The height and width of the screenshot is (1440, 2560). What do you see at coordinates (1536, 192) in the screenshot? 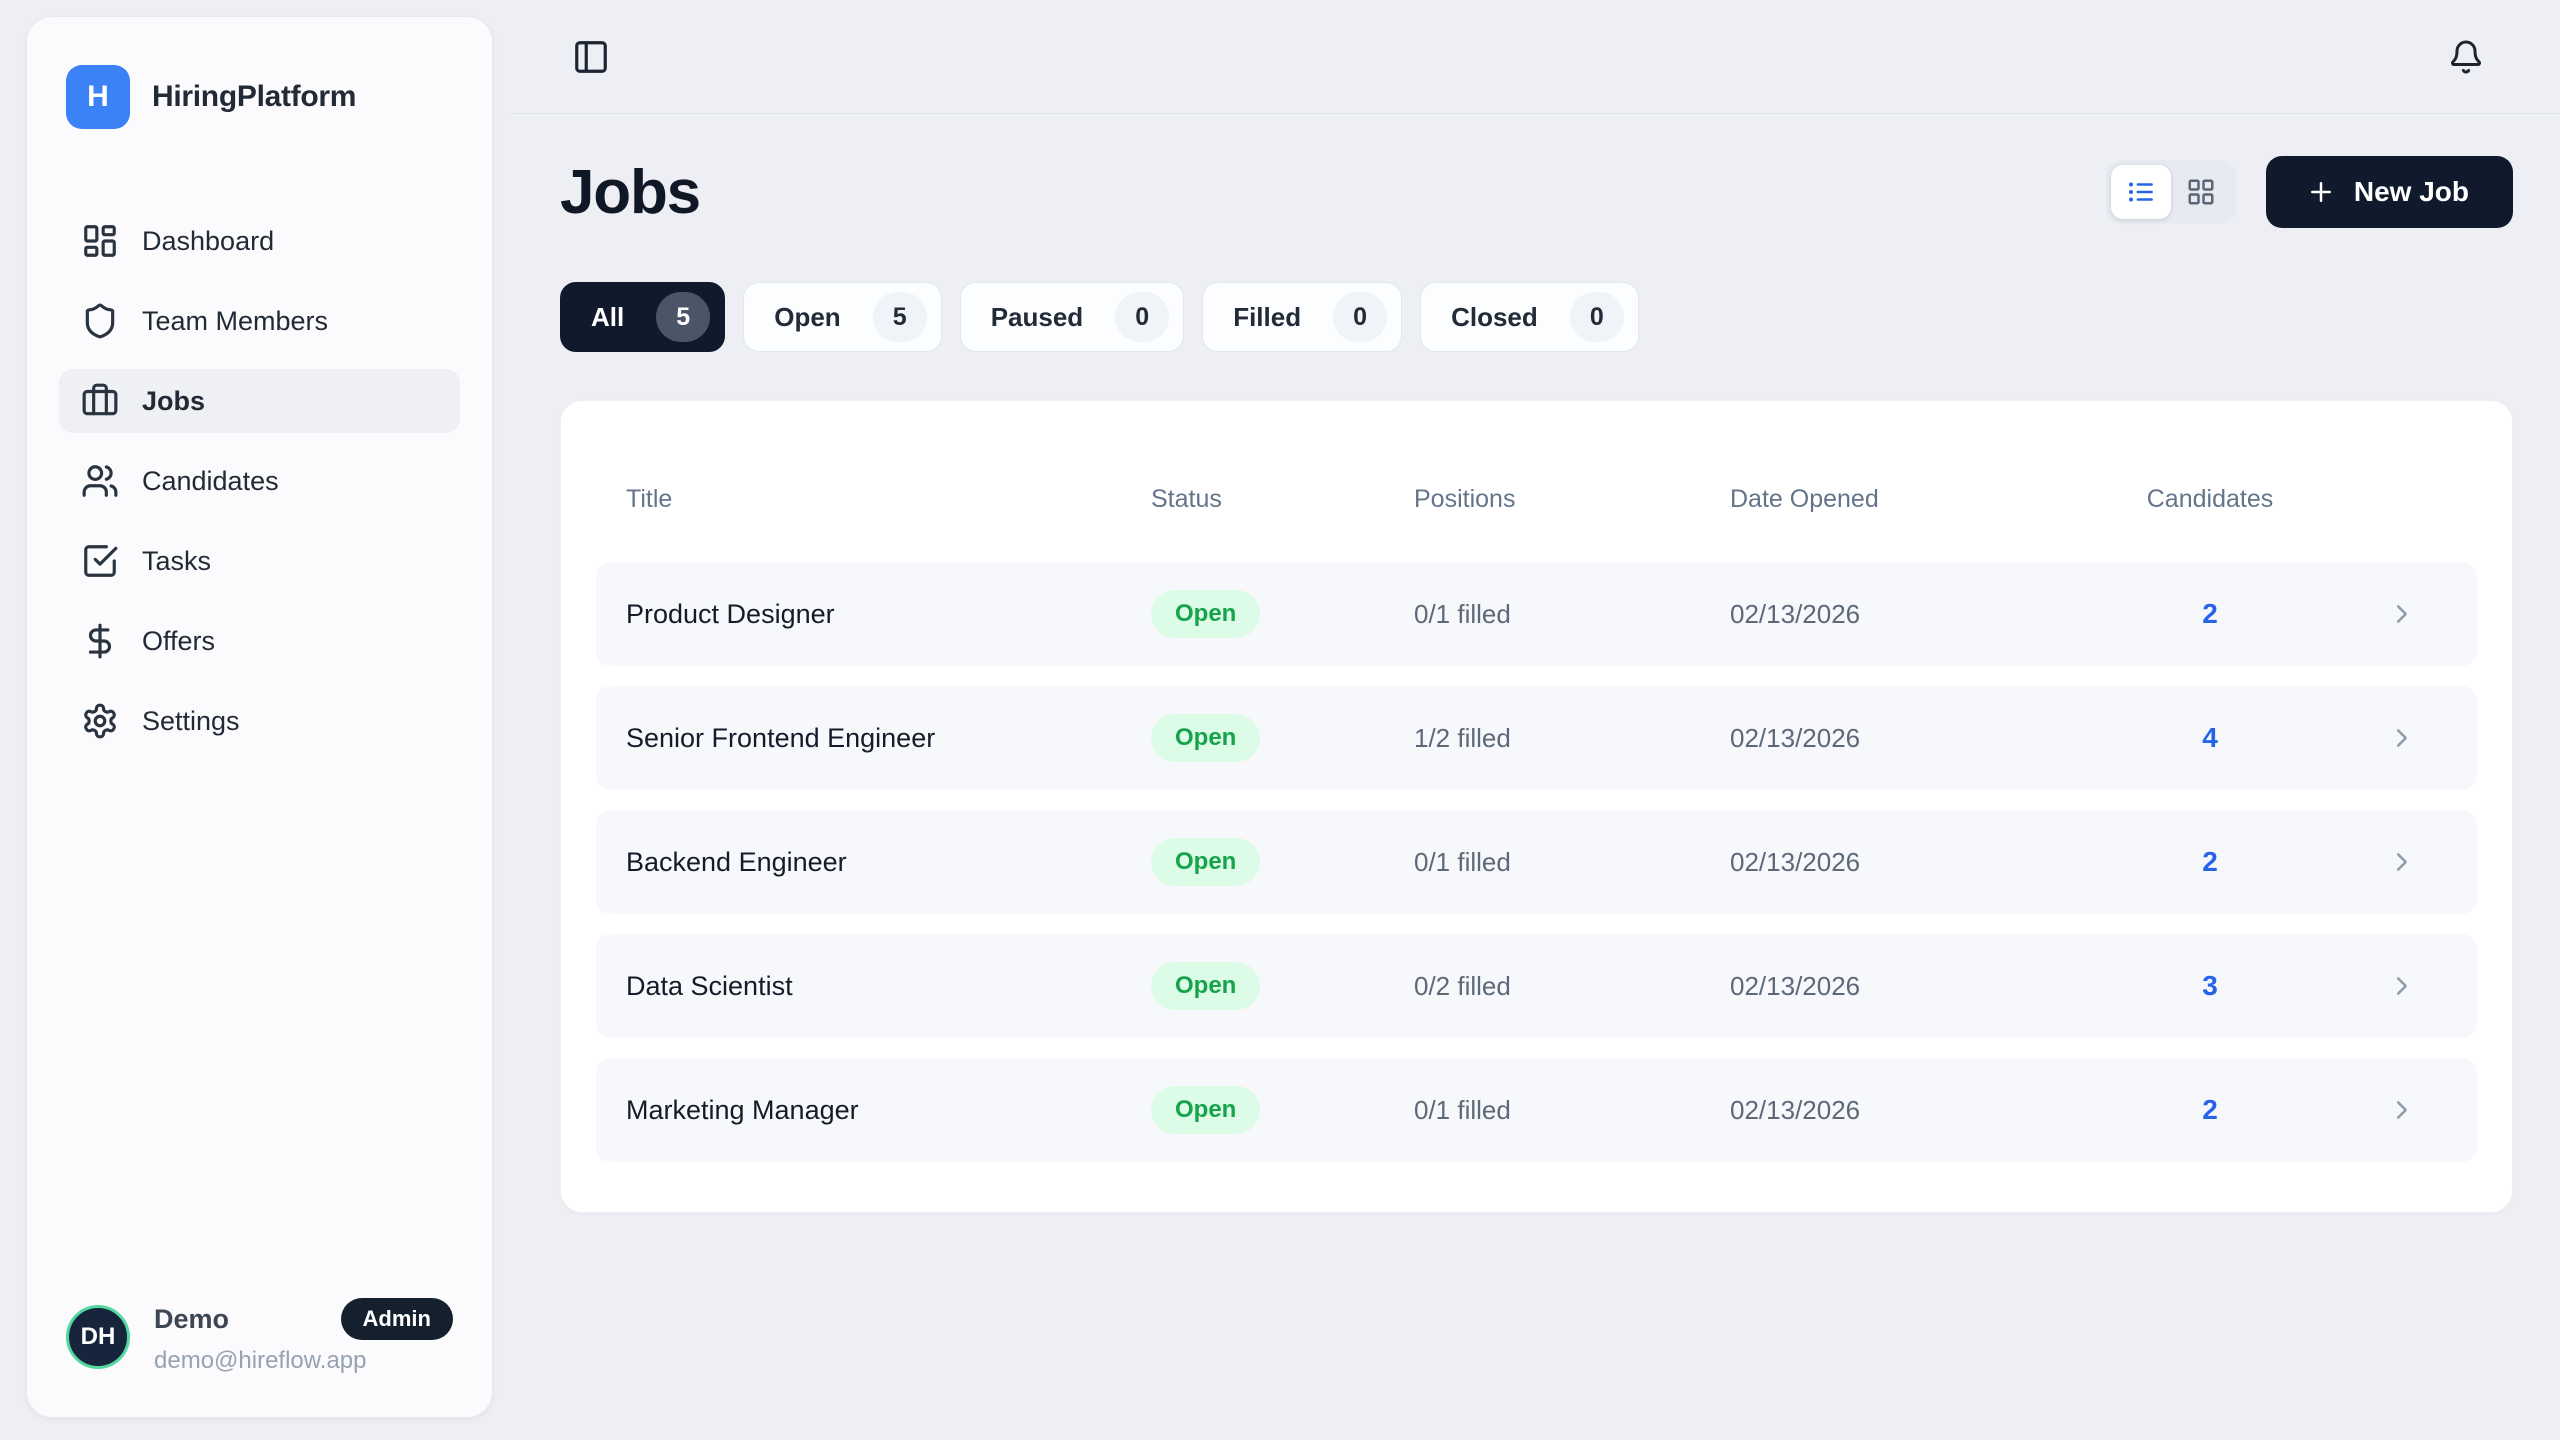
I see `page-header: Jobs New Job` at bounding box center [1536, 192].